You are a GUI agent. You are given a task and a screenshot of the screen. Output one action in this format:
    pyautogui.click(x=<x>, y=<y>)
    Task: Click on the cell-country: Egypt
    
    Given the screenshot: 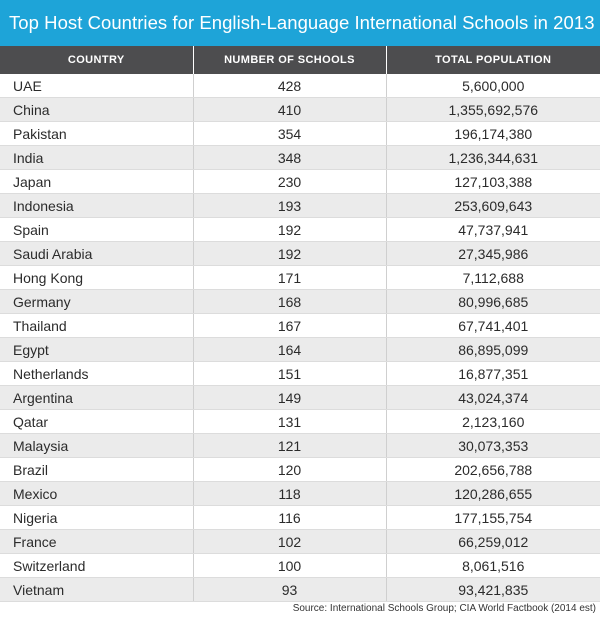 What is the action you would take?
    pyautogui.click(x=97, y=349)
    